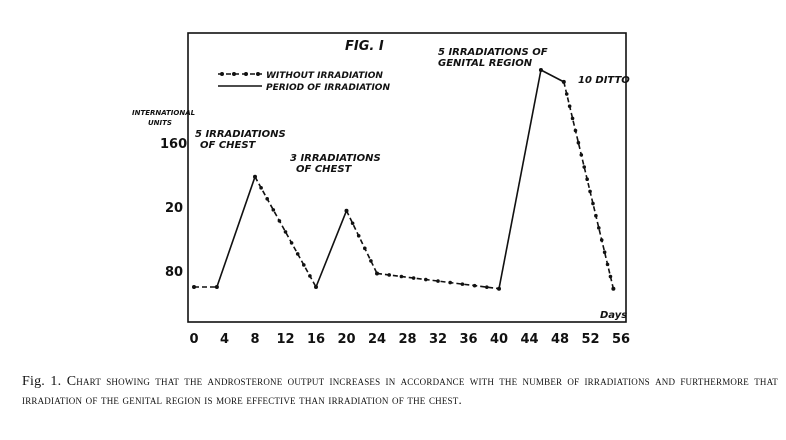  I want to click on svg-text: 3 IRRADIATIONS, so click(335, 158).